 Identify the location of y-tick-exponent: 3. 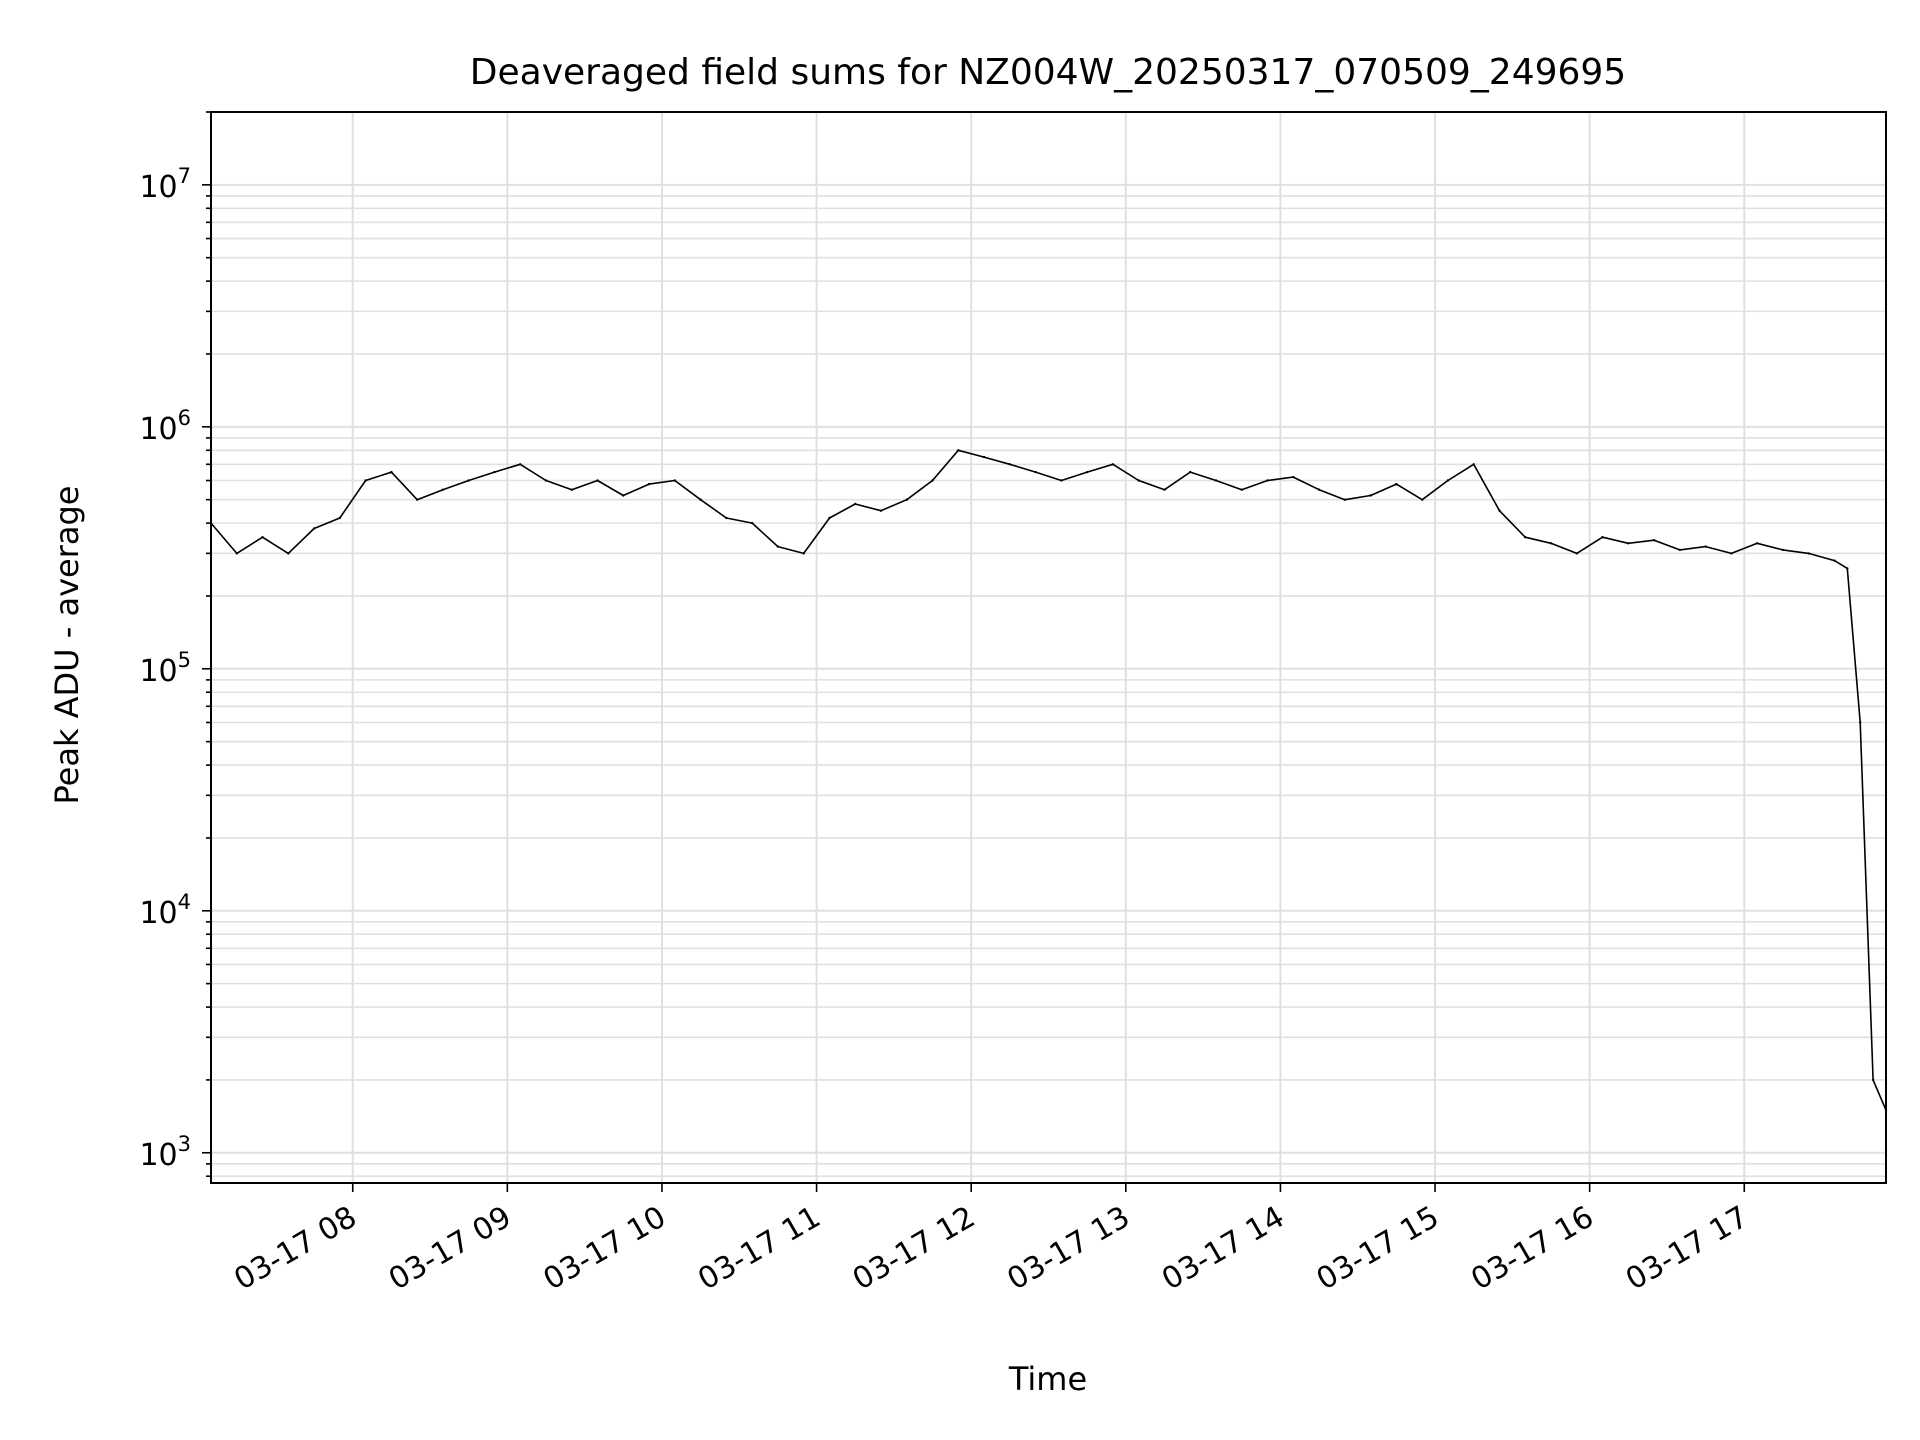
(184, 1144).